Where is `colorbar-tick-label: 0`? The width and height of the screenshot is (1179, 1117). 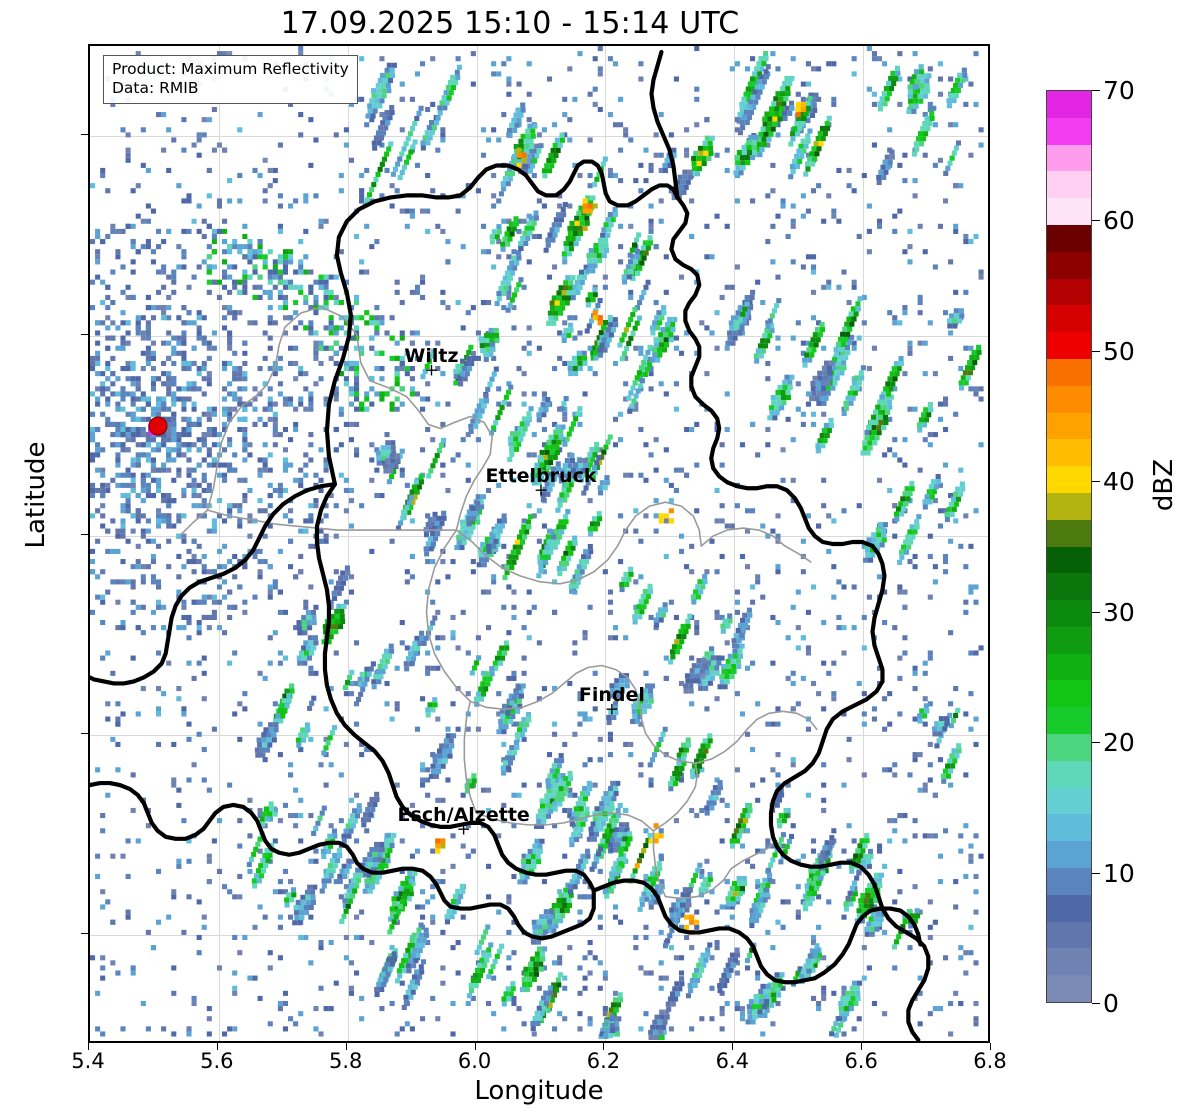 colorbar-tick-label: 0 is located at coordinates (1111, 1003).